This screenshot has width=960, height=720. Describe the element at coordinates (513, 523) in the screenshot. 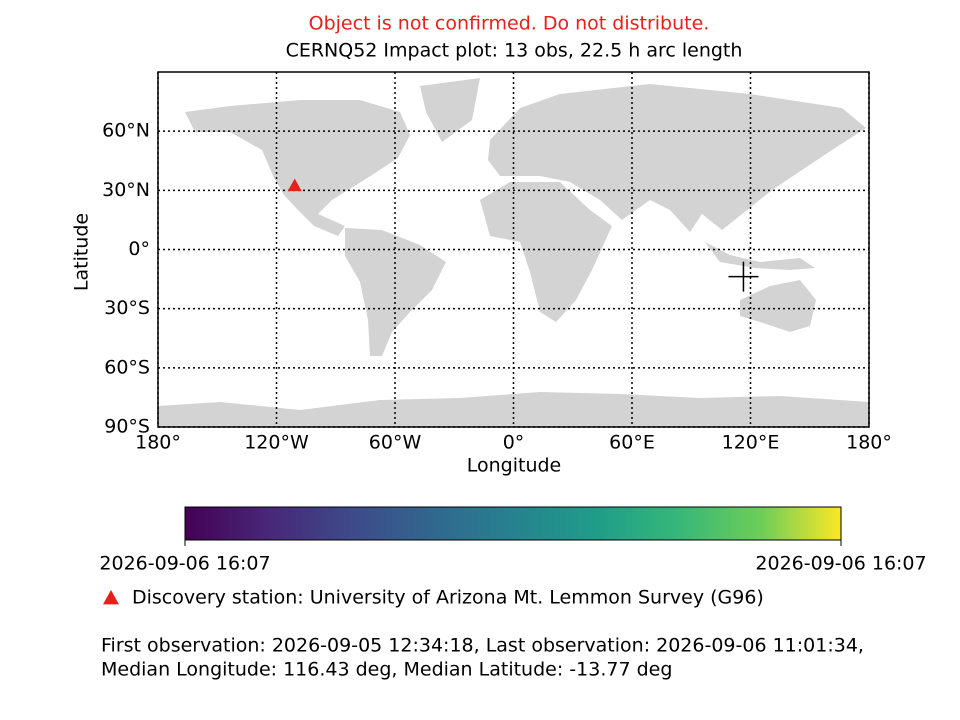

I see `colorbar` at that location.